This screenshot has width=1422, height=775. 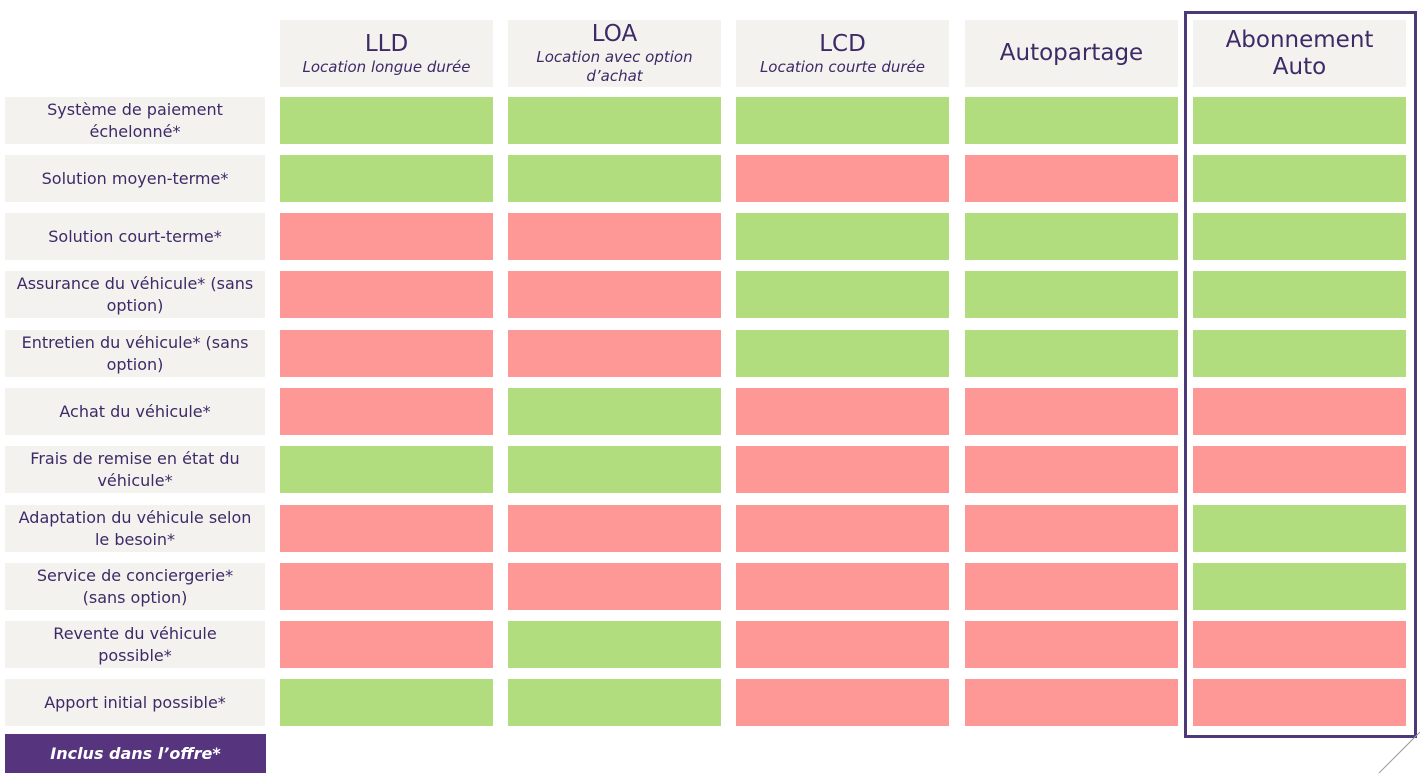 I want to click on row-label-text: Adaptation du véhicule selon le besoin*, so click(x=135, y=528).